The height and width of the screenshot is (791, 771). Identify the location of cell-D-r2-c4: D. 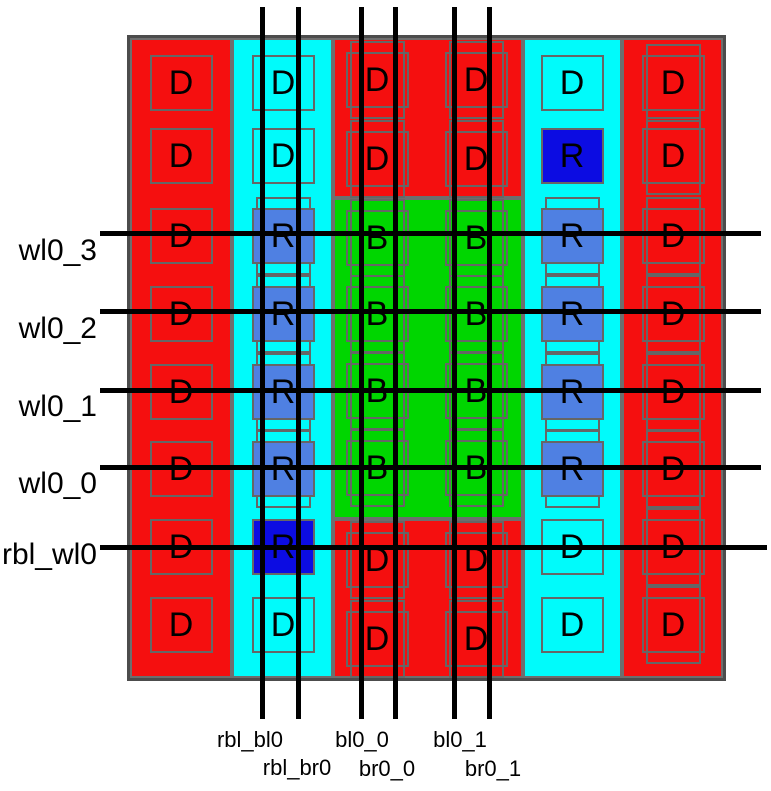
(476, 159).